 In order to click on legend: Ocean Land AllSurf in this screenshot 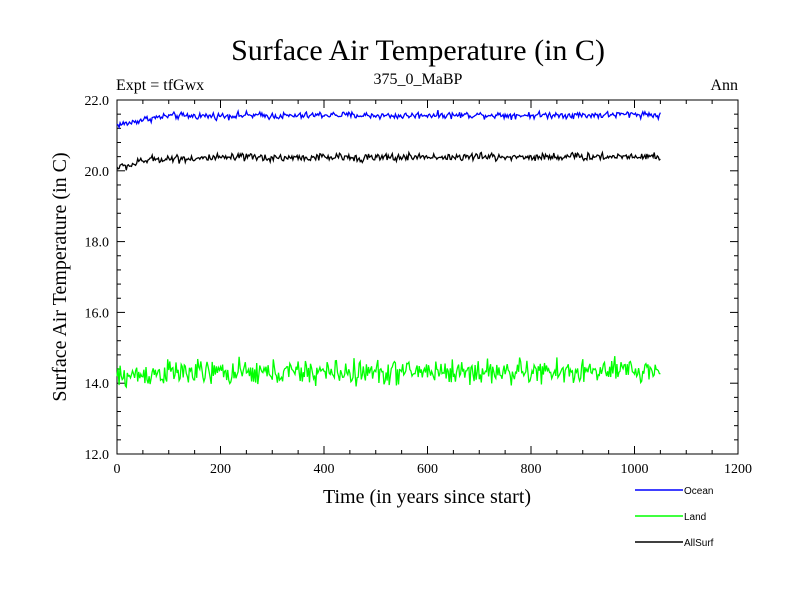, I will do `click(674, 517)`.